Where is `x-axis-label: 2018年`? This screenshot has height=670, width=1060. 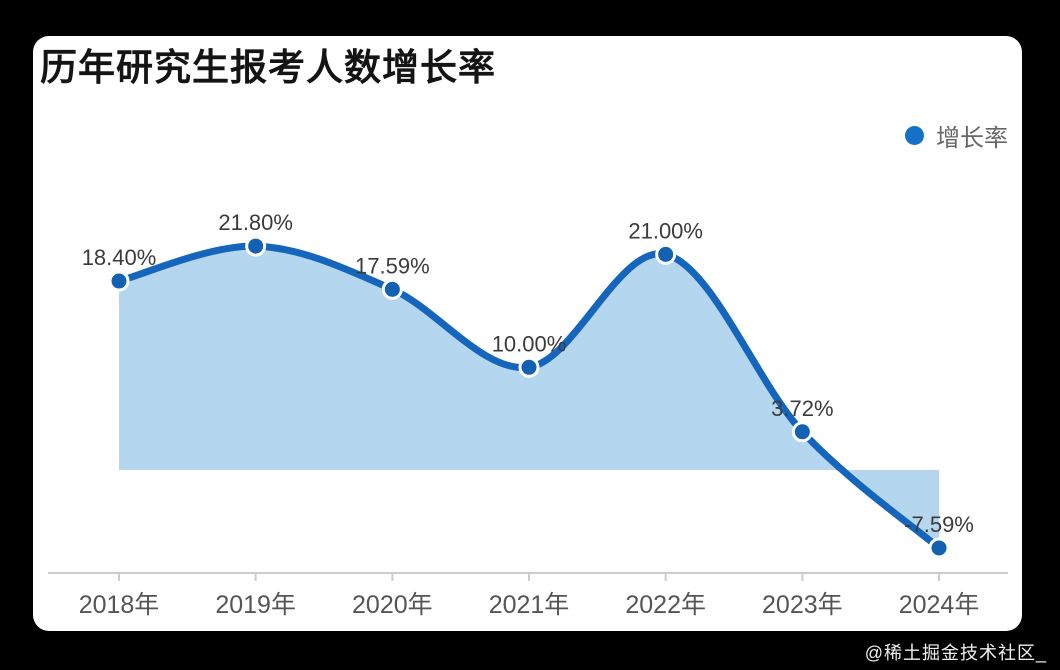 x-axis-label: 2018年 is located at coordinates (119, 605).